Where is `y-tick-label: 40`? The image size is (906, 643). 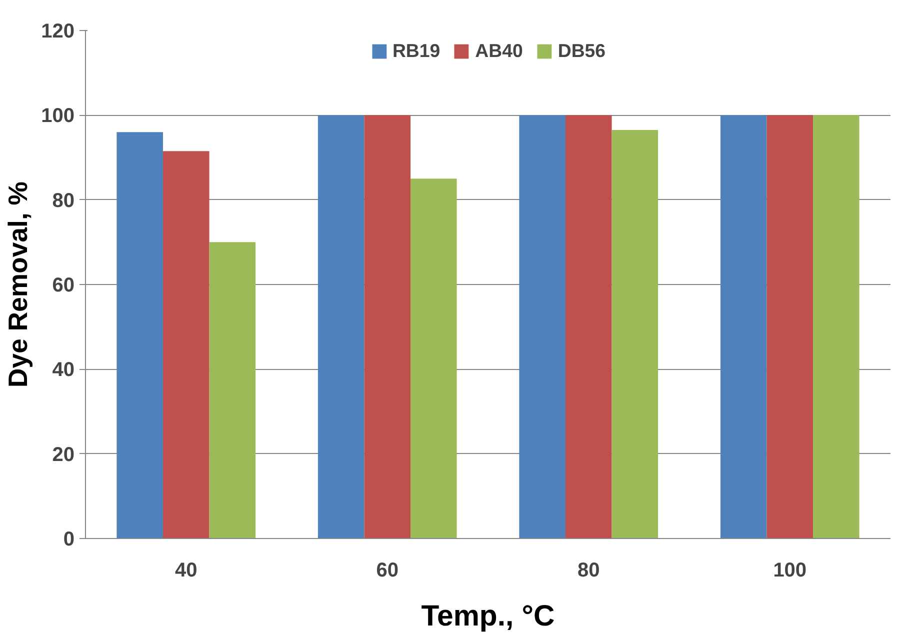 y-tick-label: 40 is located at coordinates (63, 370).